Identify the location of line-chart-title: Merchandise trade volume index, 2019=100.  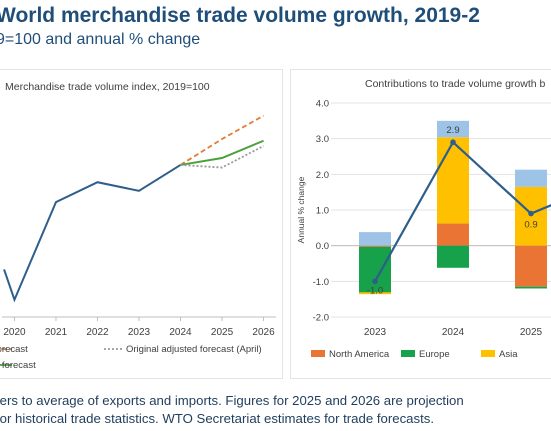
(107, 87).